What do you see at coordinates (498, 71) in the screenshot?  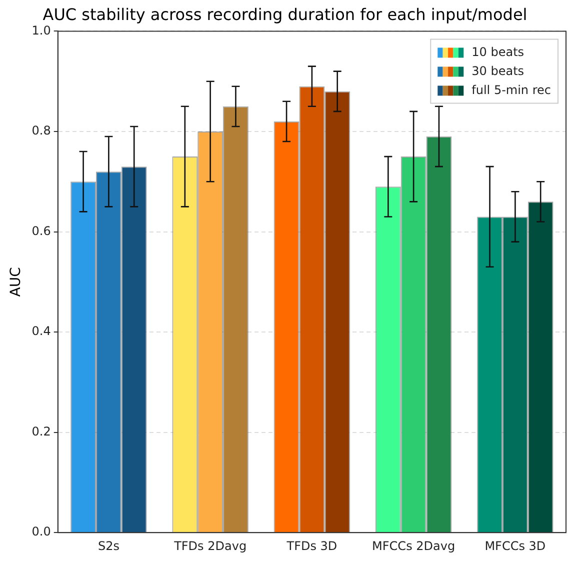 I see `legend-label: 30 beats` at bounding box center [498, 71].